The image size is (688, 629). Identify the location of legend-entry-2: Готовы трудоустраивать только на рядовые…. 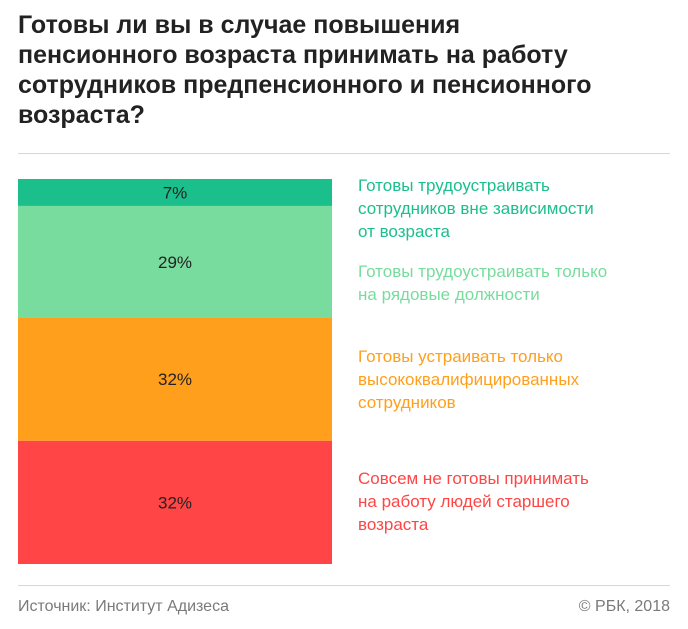
(483, 283).